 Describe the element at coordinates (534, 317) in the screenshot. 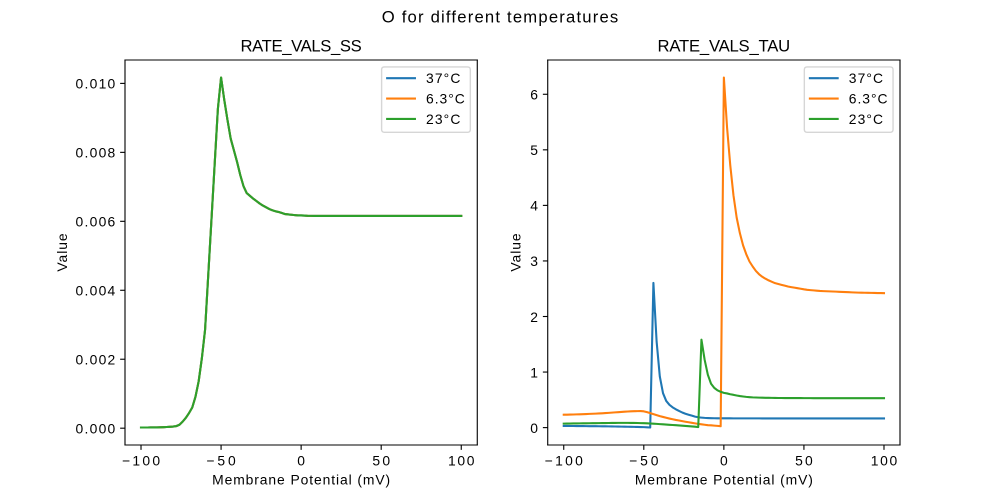

I see `svg-text: 2` at that location.